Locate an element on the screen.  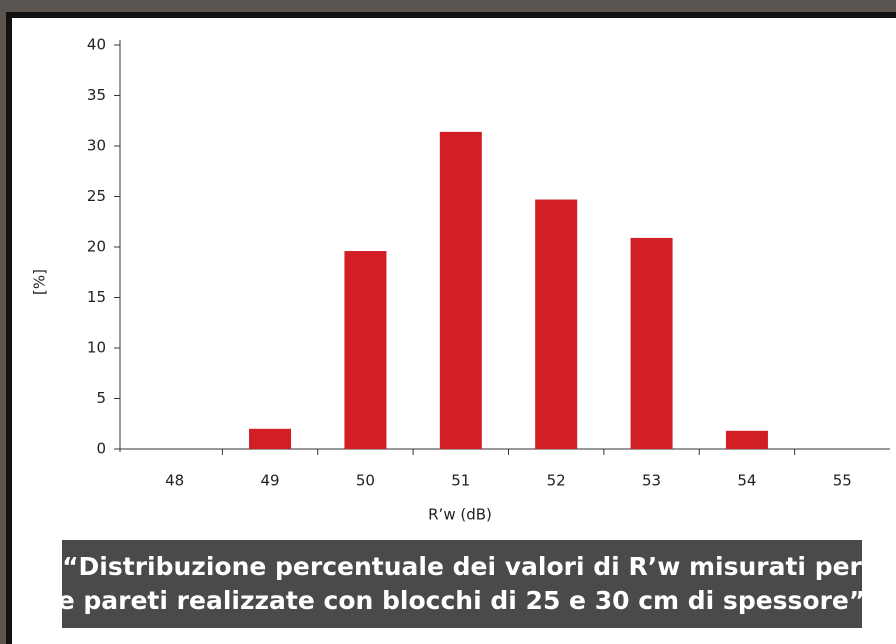
y-tick-label: 5 is located at coordinates (101, 398).